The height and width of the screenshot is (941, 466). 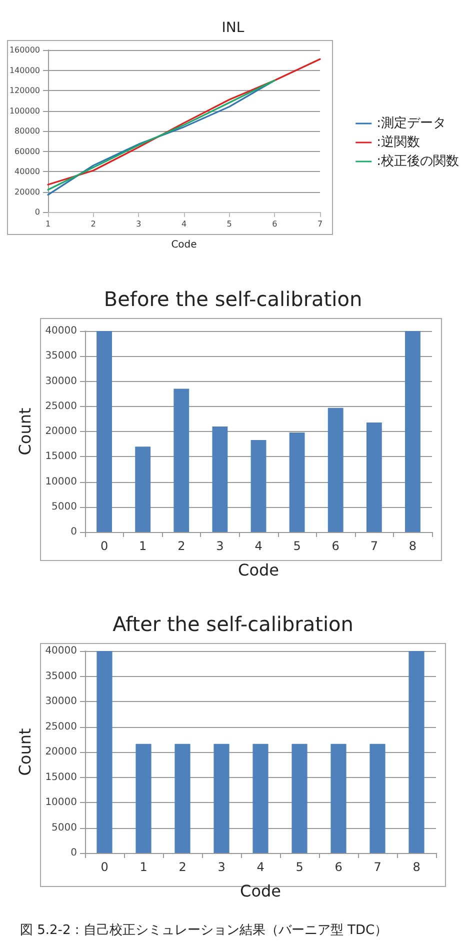 I want to click on chart-title: Before the self-calibration, so click(x=233, y=299).